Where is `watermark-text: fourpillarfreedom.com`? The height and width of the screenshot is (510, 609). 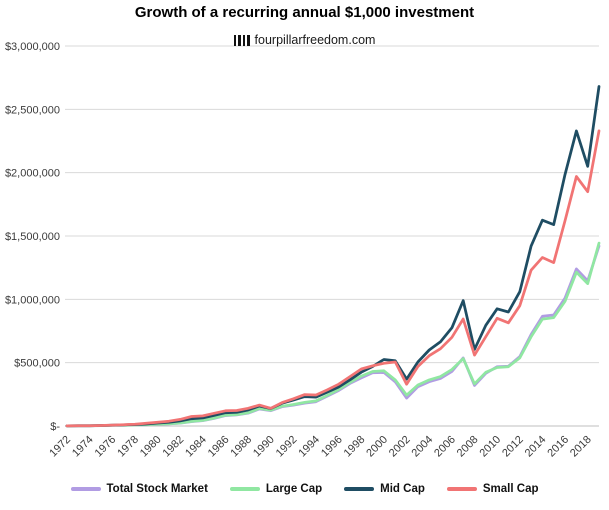
watermark-text: fourpillarfreedom.com is located at coordinates (315, 40).